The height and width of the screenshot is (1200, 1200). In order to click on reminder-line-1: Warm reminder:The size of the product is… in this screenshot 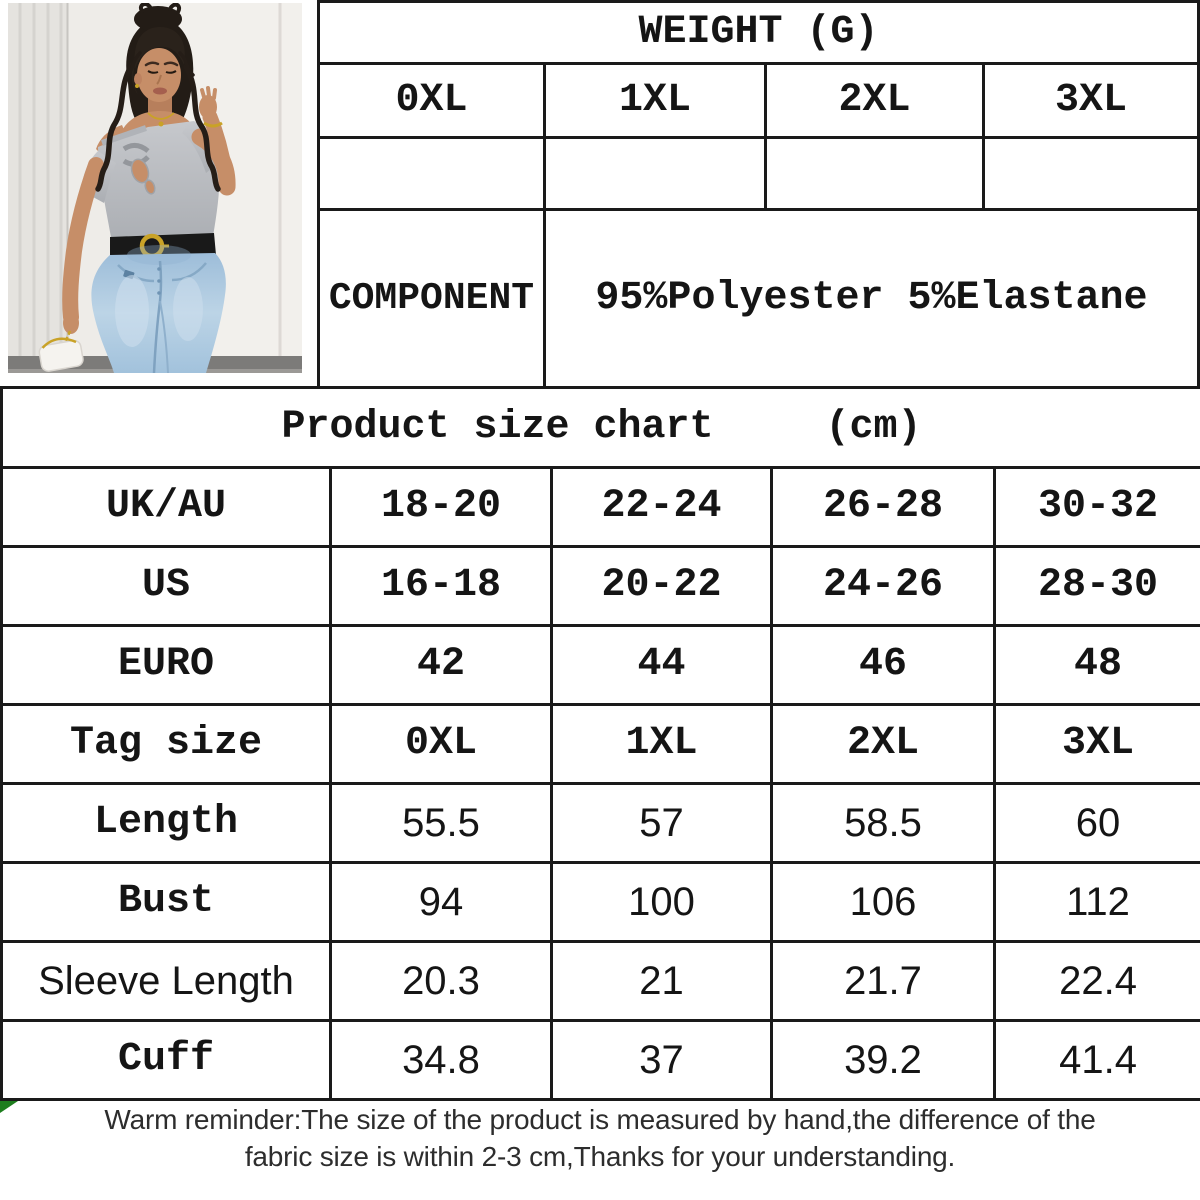, I will do `click(600, 1119)`.